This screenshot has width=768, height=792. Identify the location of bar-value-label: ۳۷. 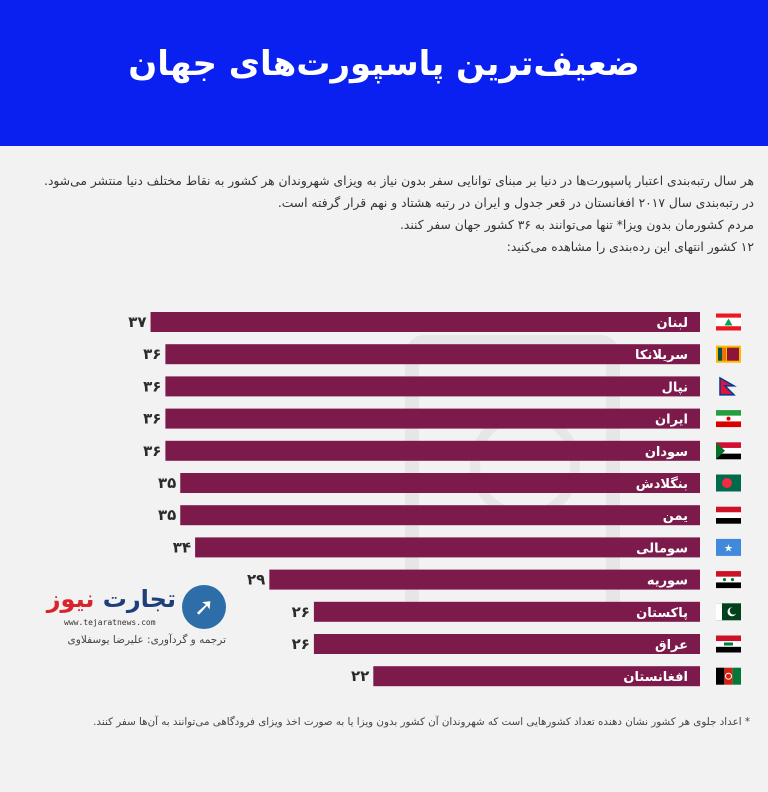
(137, 322).